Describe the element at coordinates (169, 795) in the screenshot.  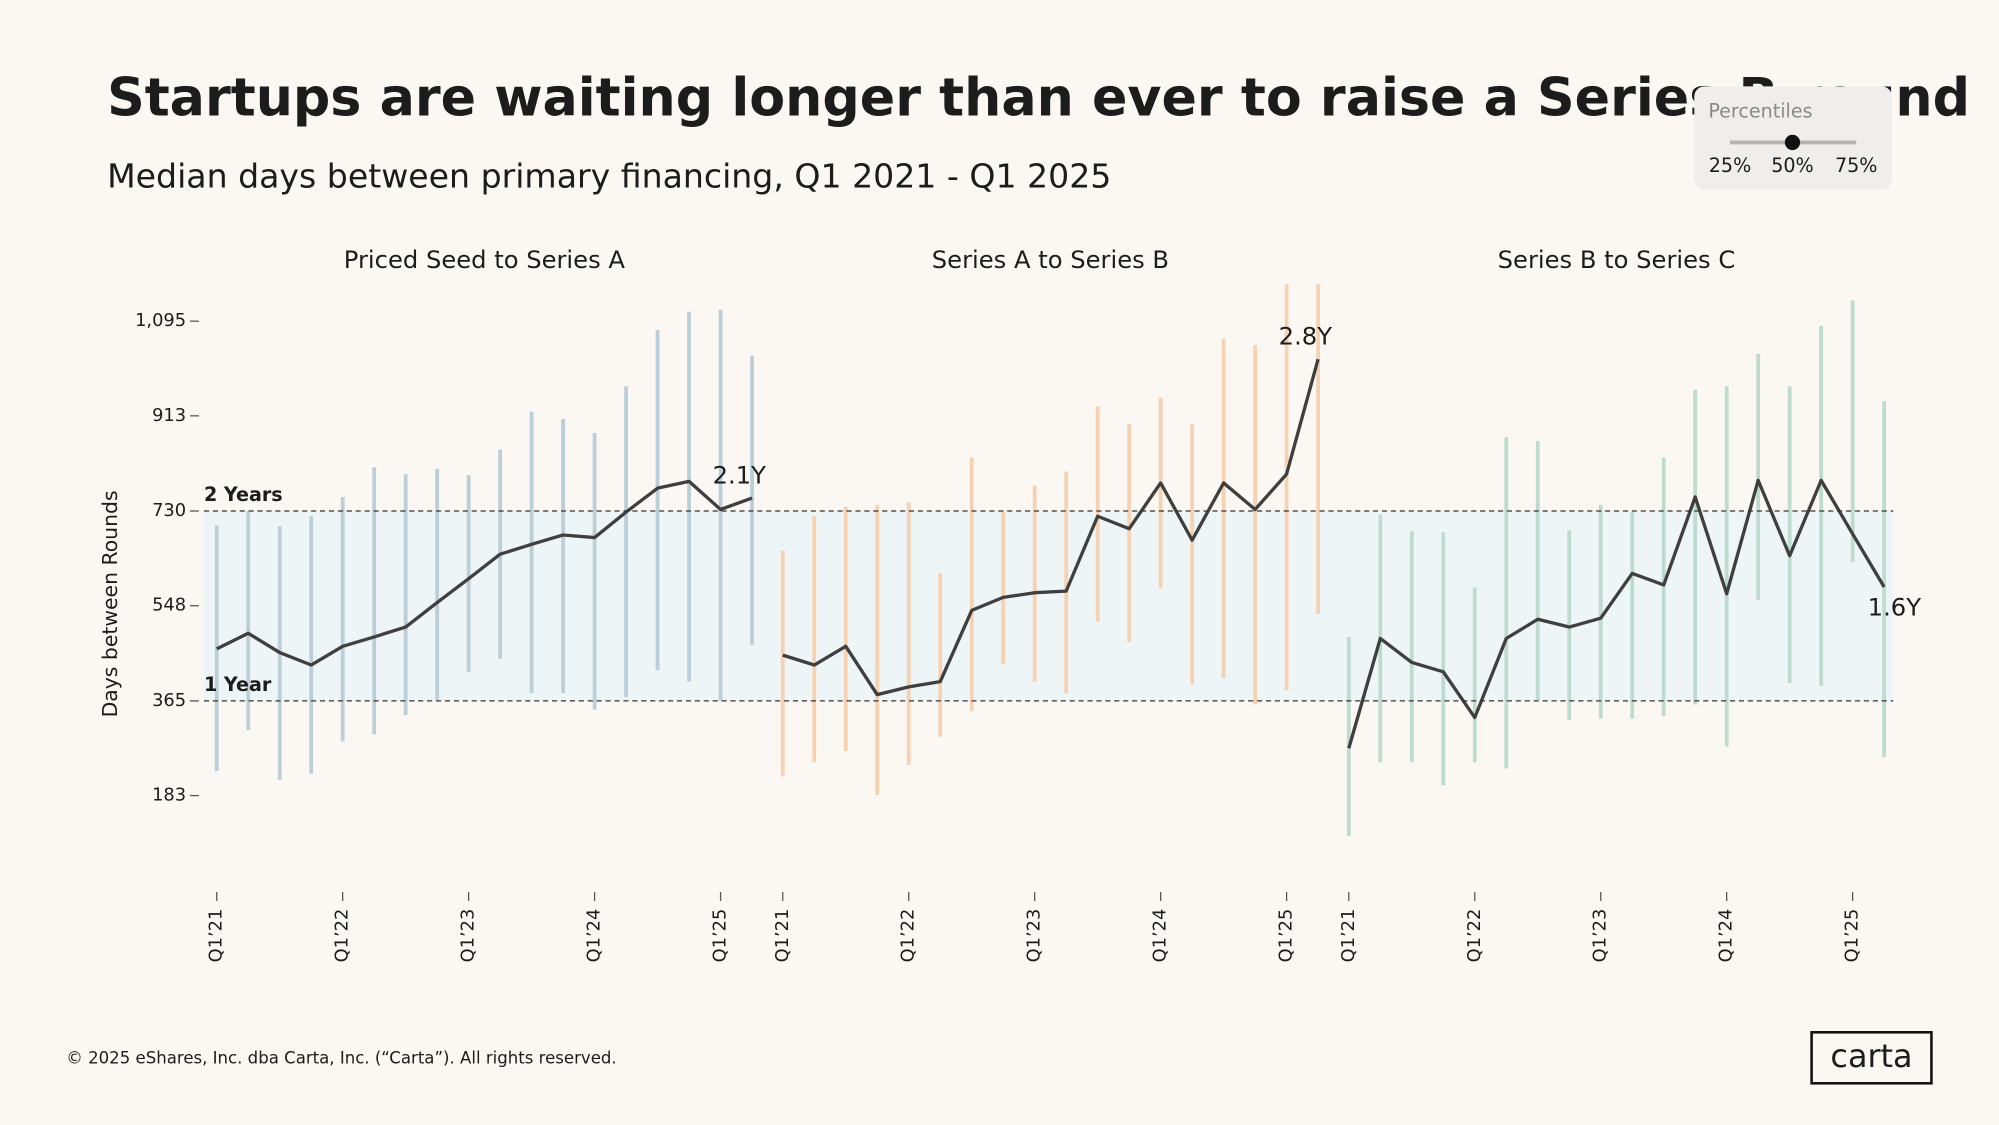
I see `y-tick-label: 183` at that location.